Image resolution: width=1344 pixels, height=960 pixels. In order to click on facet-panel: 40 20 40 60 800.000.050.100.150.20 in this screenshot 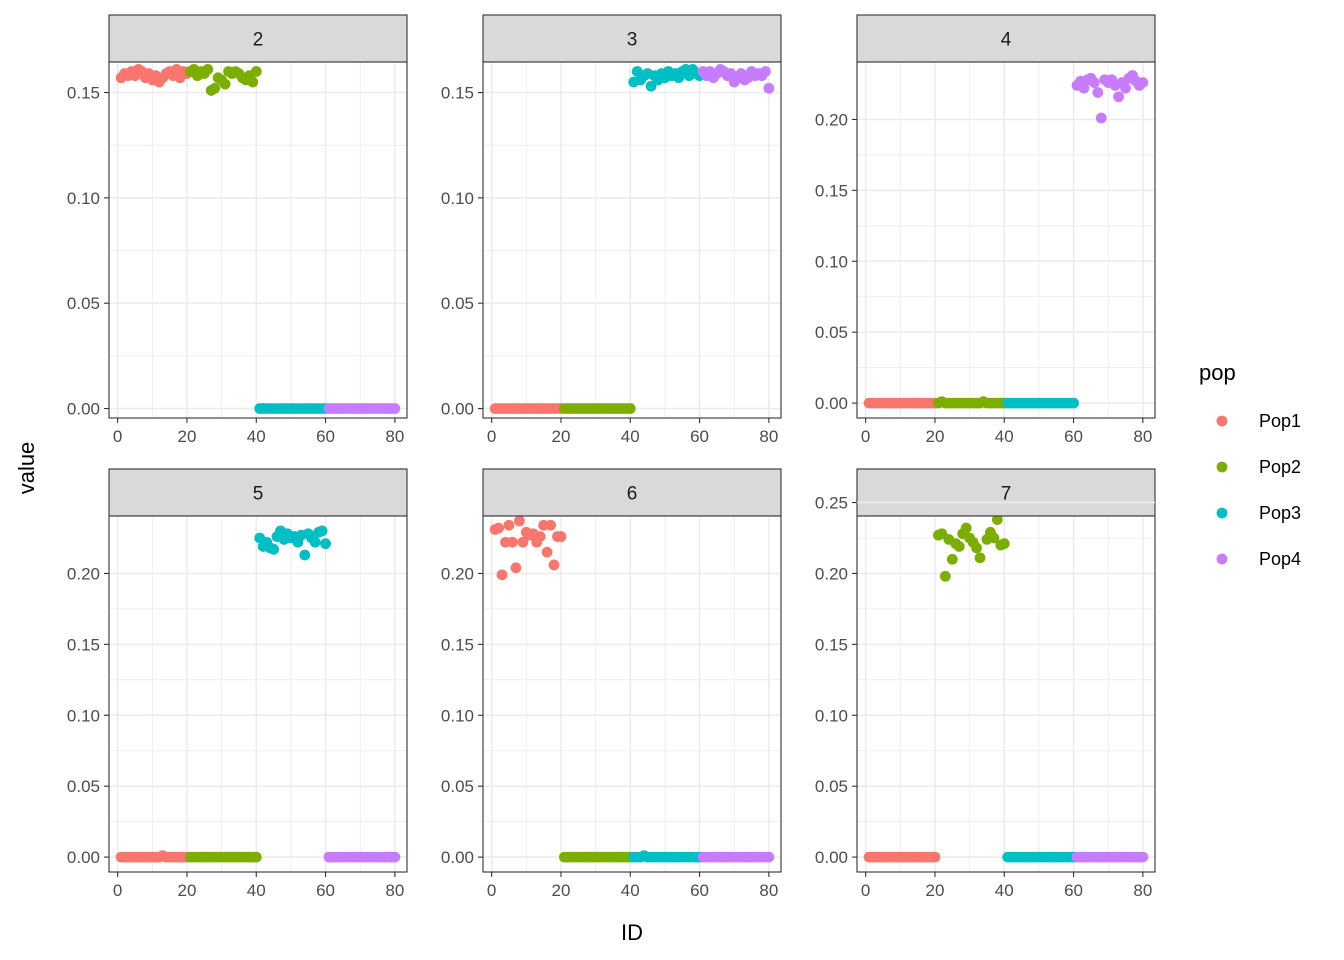, I will do `click(985, 230)`.